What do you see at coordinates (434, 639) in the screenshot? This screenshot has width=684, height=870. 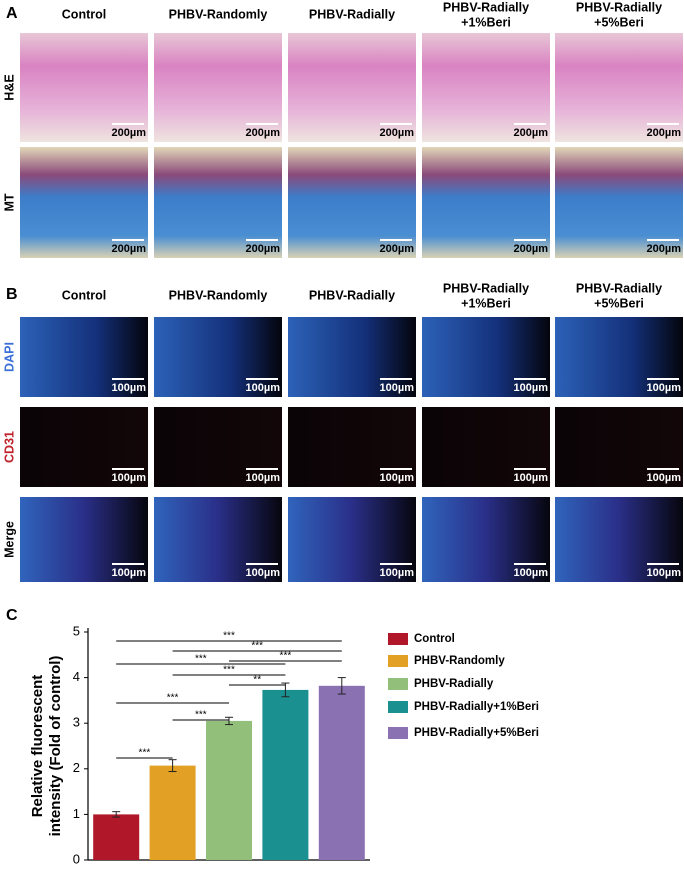 I see `legend-label: Control` at bounding box center [434, 639].